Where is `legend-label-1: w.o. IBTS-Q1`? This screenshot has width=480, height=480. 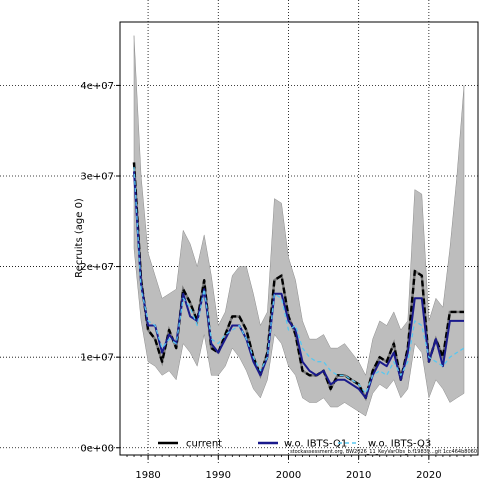
legend-label-1: w.o. IBTS-Q1 is located at coordinates (315, 444).